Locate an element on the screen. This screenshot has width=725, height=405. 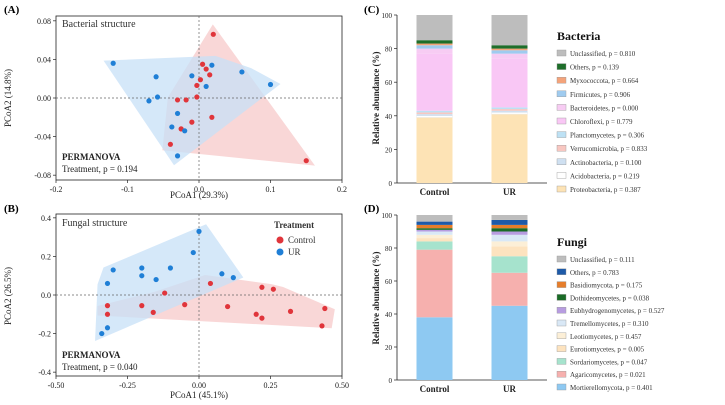
bar-segment-c-unclassified is located at coordinates (434, 28).